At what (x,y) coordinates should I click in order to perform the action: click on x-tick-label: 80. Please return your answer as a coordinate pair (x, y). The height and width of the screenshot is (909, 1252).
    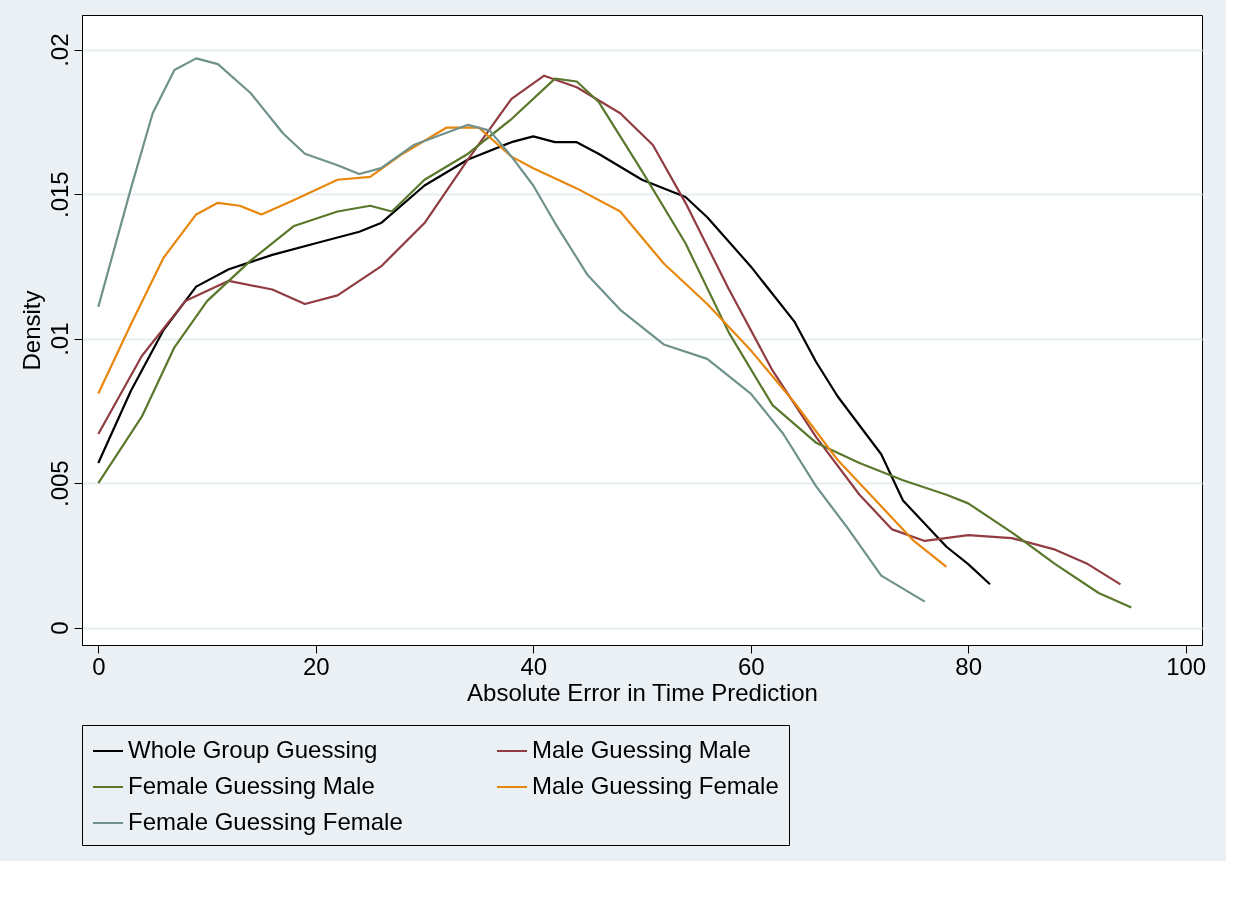
    Looking at the image, I should click on (969, 666).